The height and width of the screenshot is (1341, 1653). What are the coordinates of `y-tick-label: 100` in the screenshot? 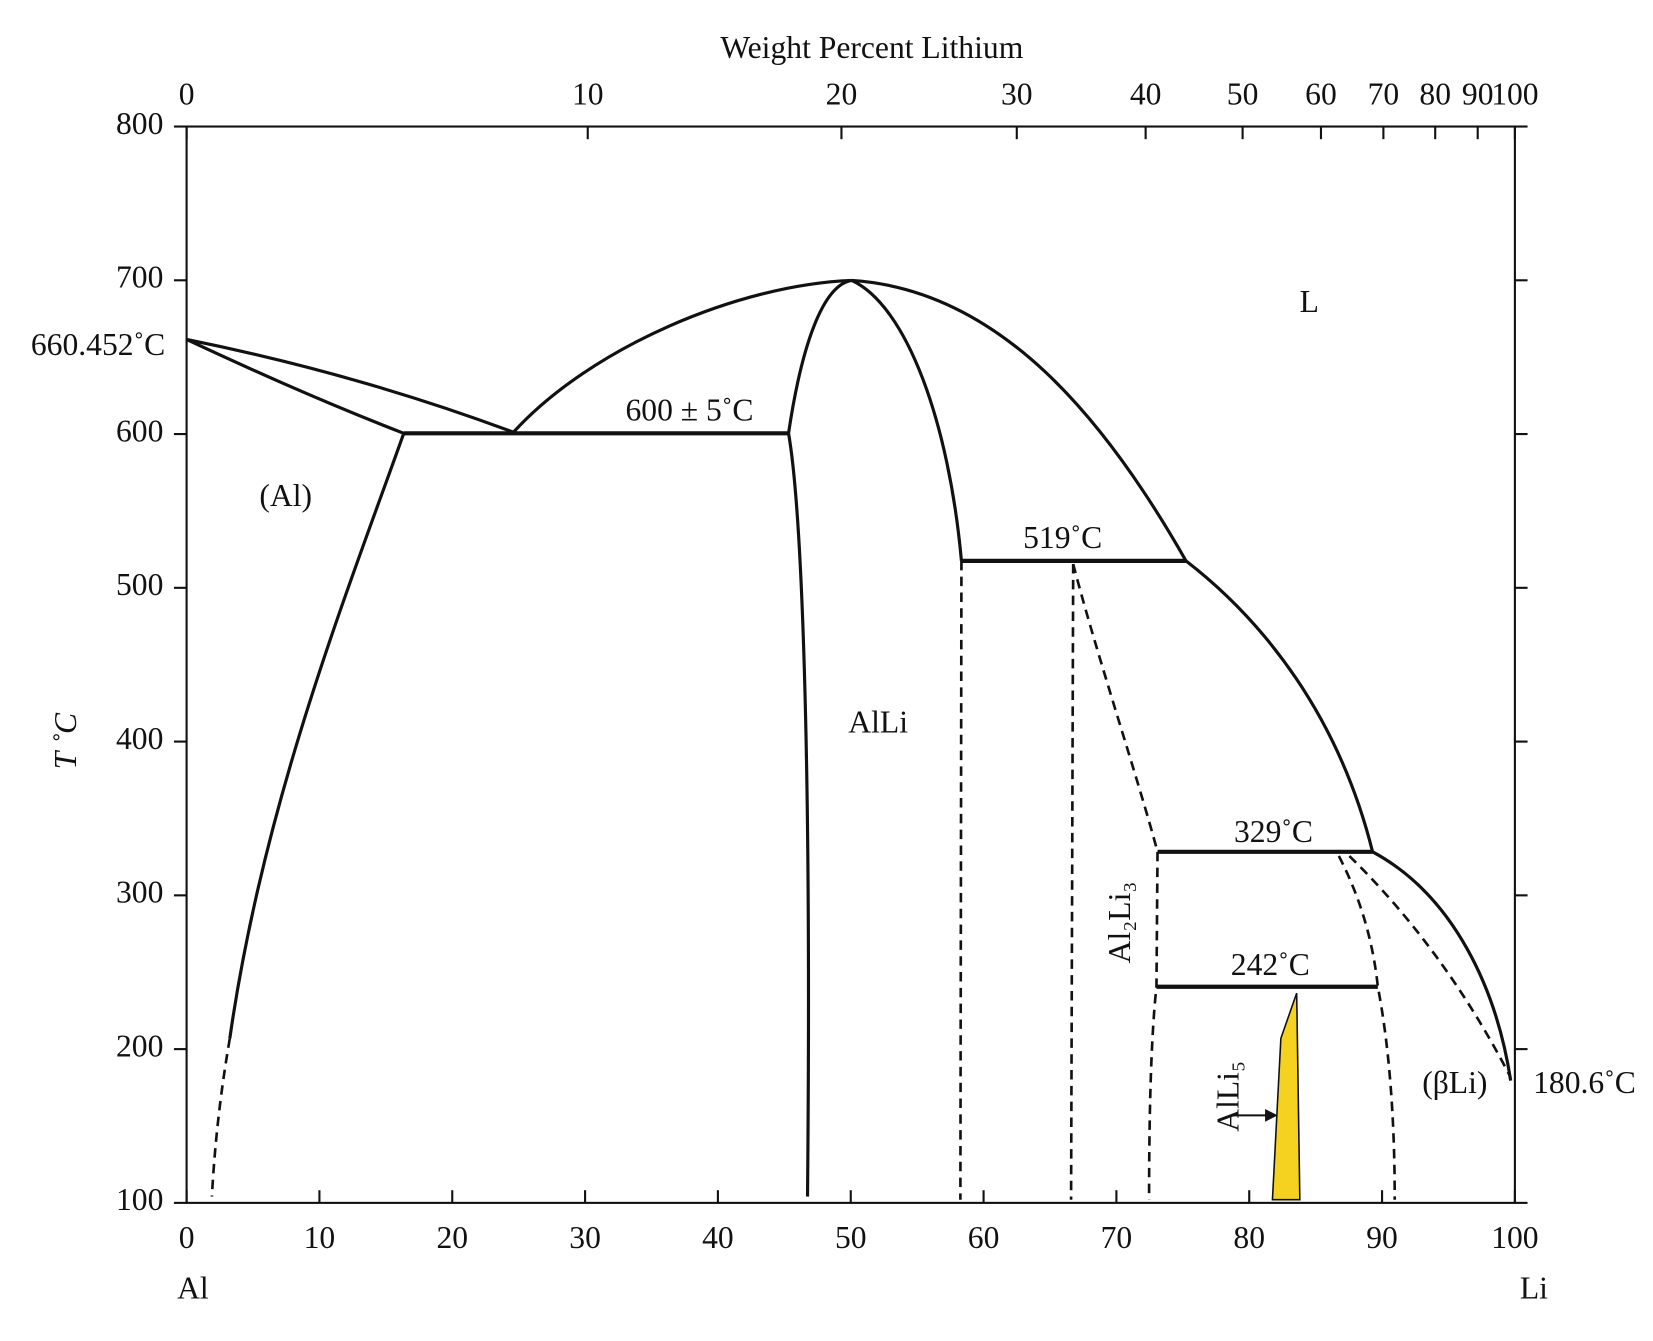 It's located at (139, 1199).